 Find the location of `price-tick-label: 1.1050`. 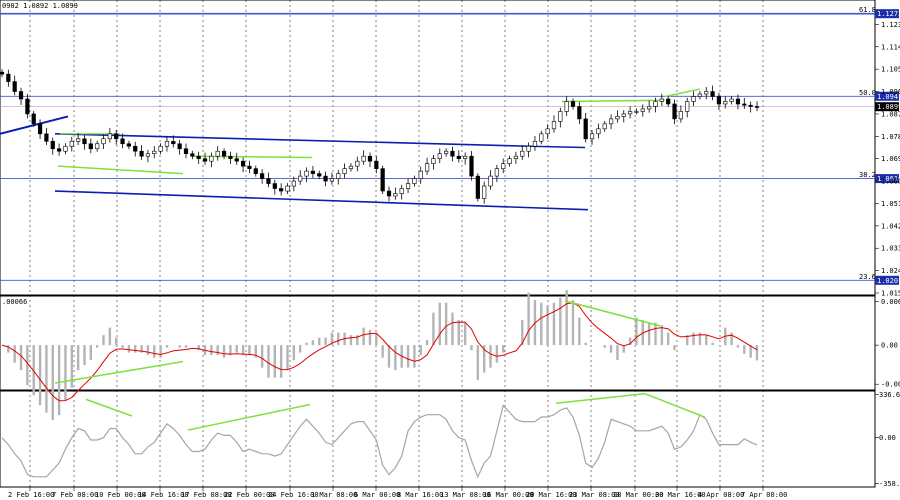

price-tick-label: 1.1050 is located at coordinates (890, 70).